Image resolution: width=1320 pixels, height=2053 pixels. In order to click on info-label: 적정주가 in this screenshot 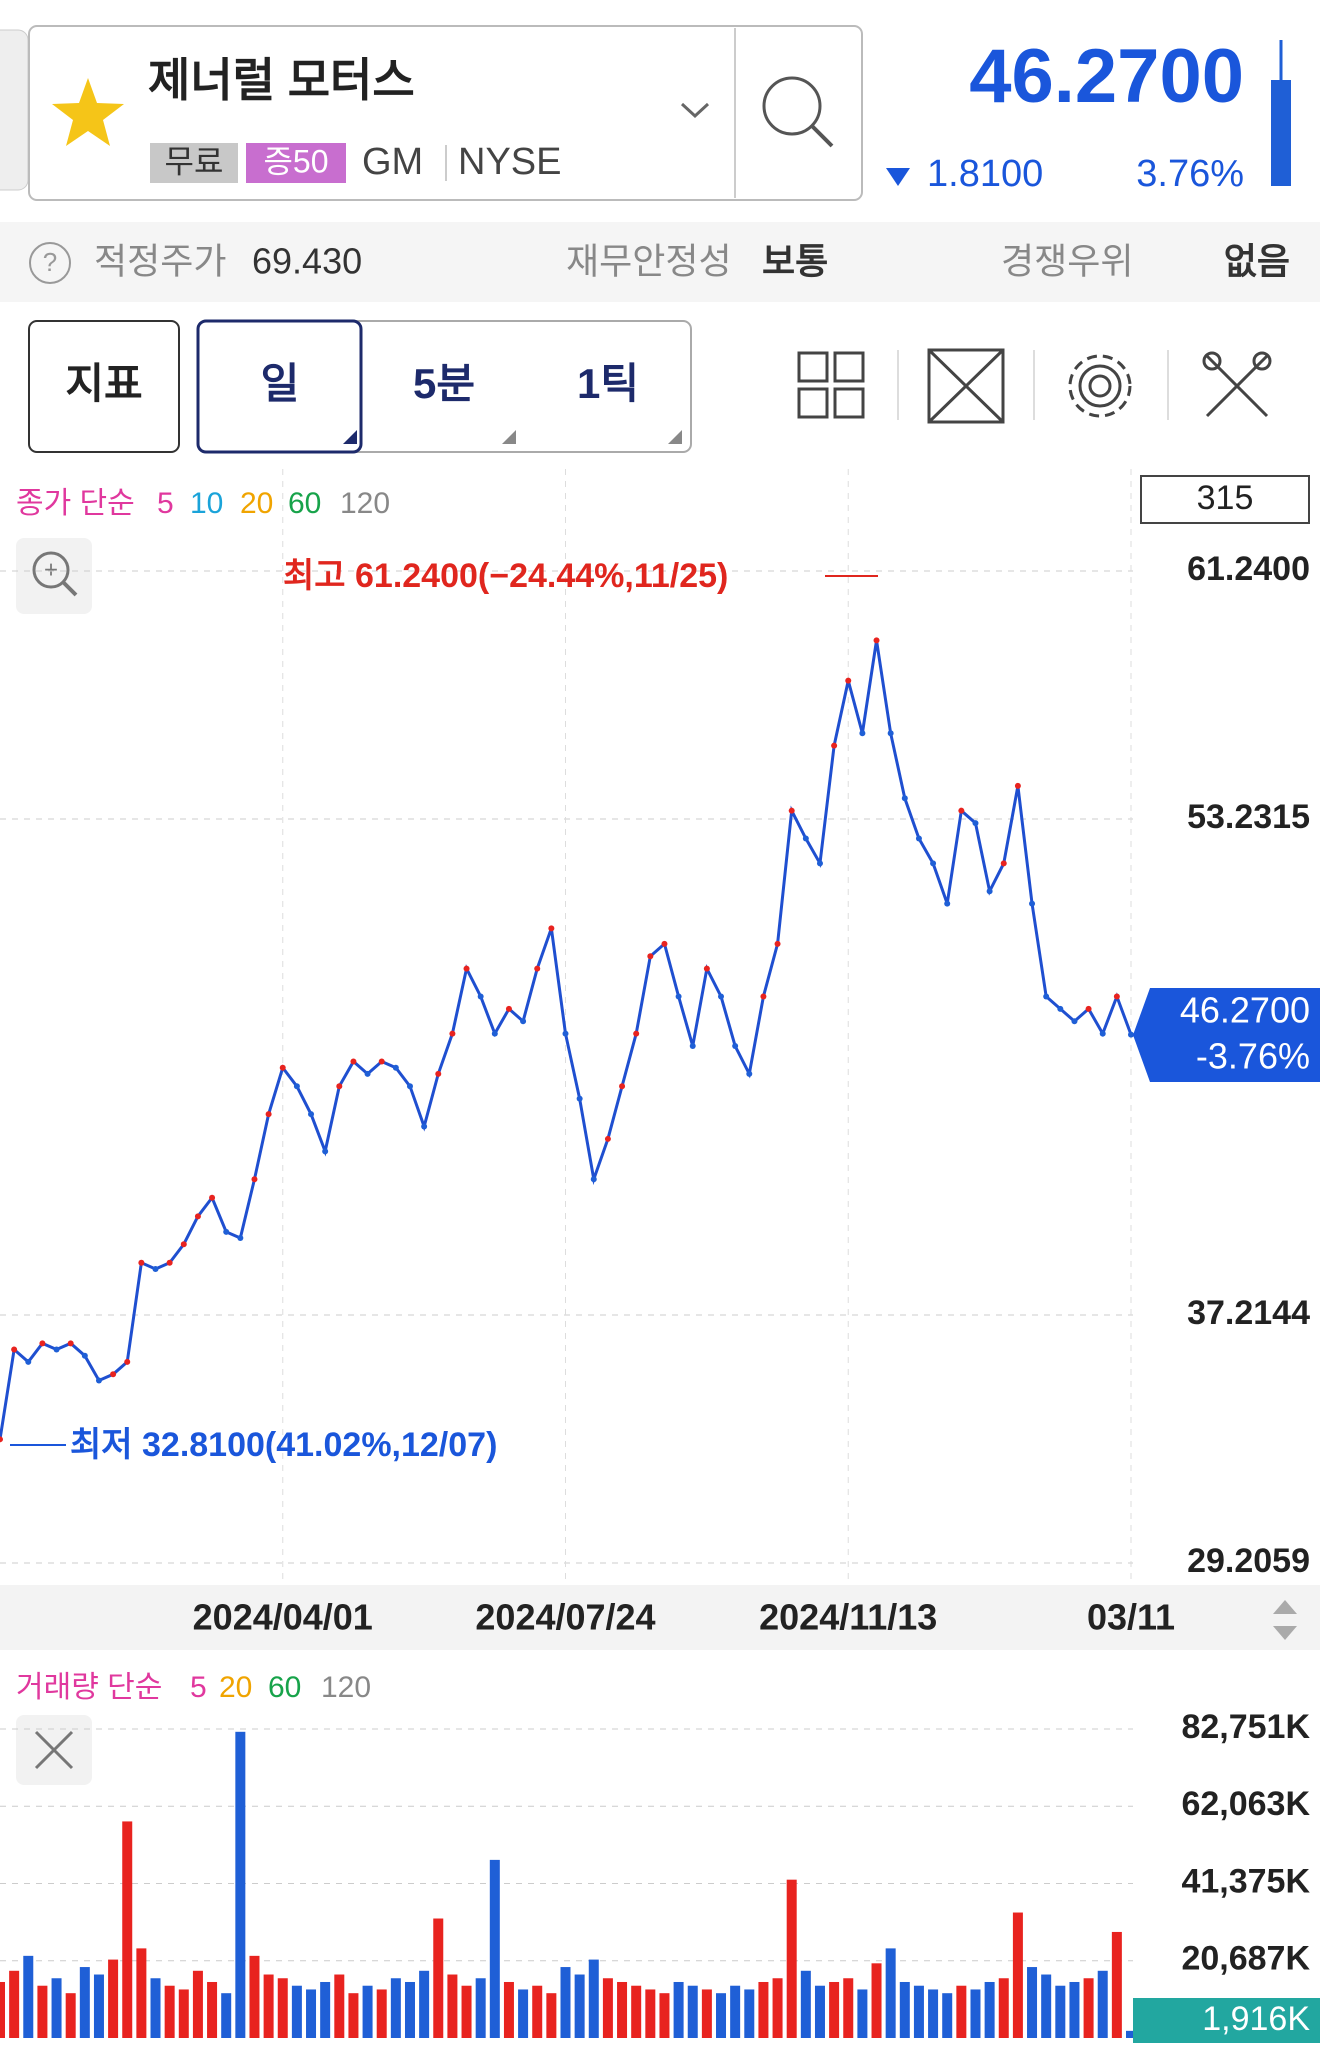, I will do `click(160, 261)`.